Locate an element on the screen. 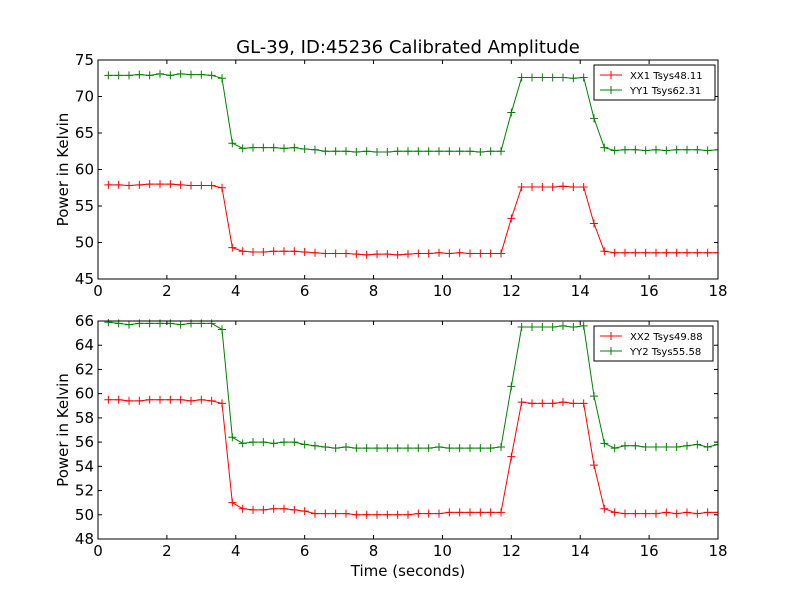  x-tick-label: 6 is located at coordinates (305, 291).